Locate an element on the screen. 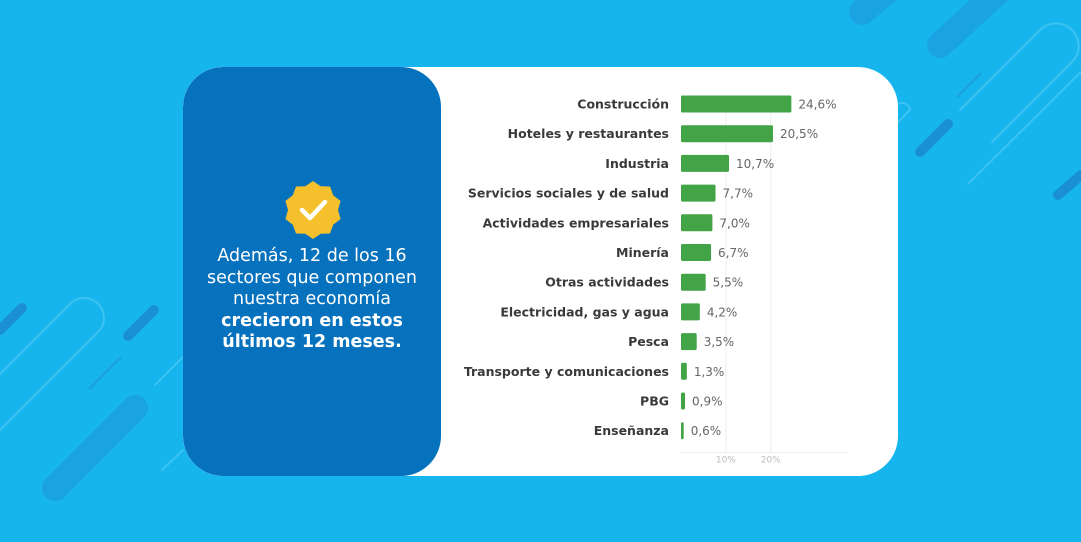  category-label: Electricidad, gas y agua is located at coordinates (584, 311).